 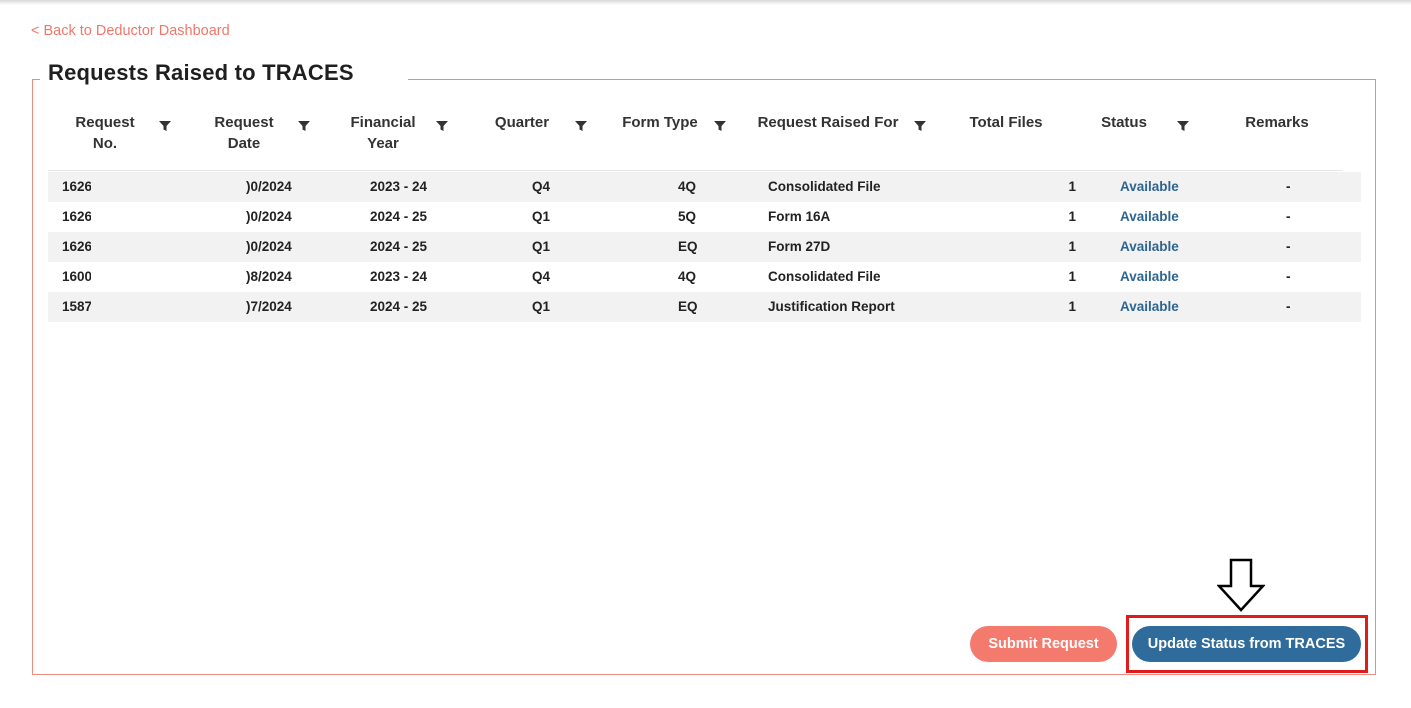 I want to click on submit-request-button: Submit Request, so click(x=1043, y=644).